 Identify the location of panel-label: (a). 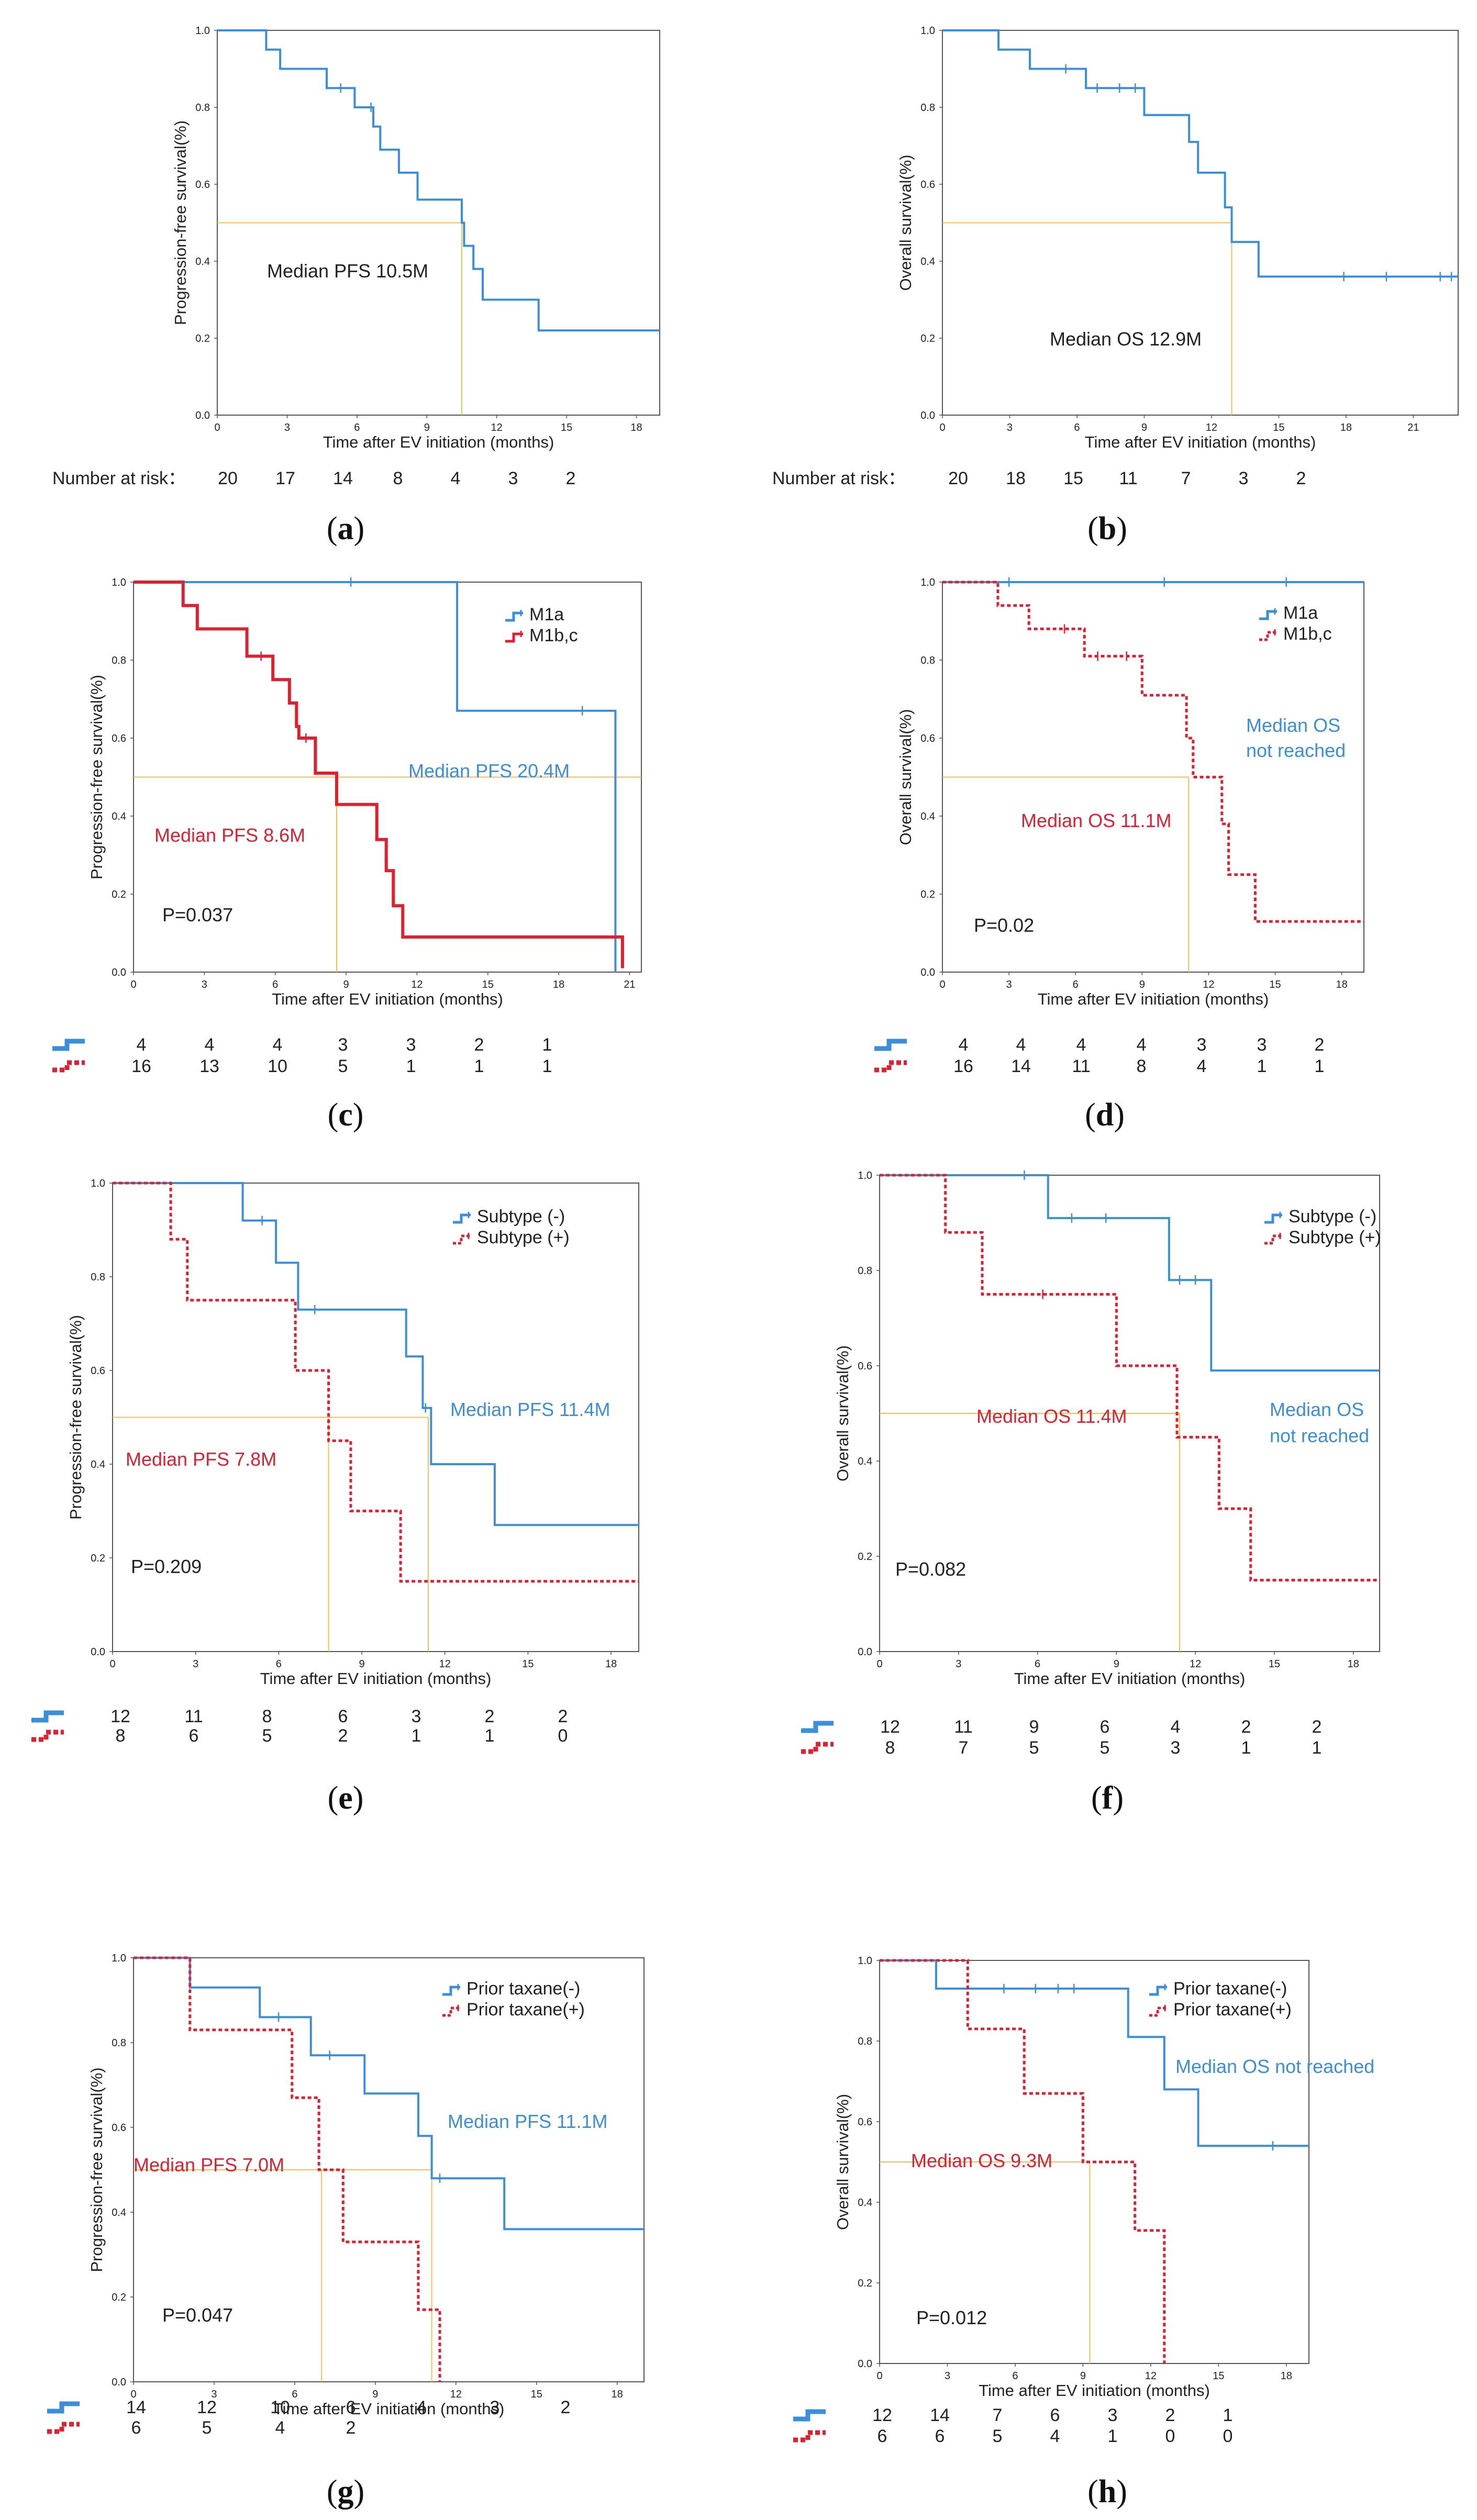
(345, 529).